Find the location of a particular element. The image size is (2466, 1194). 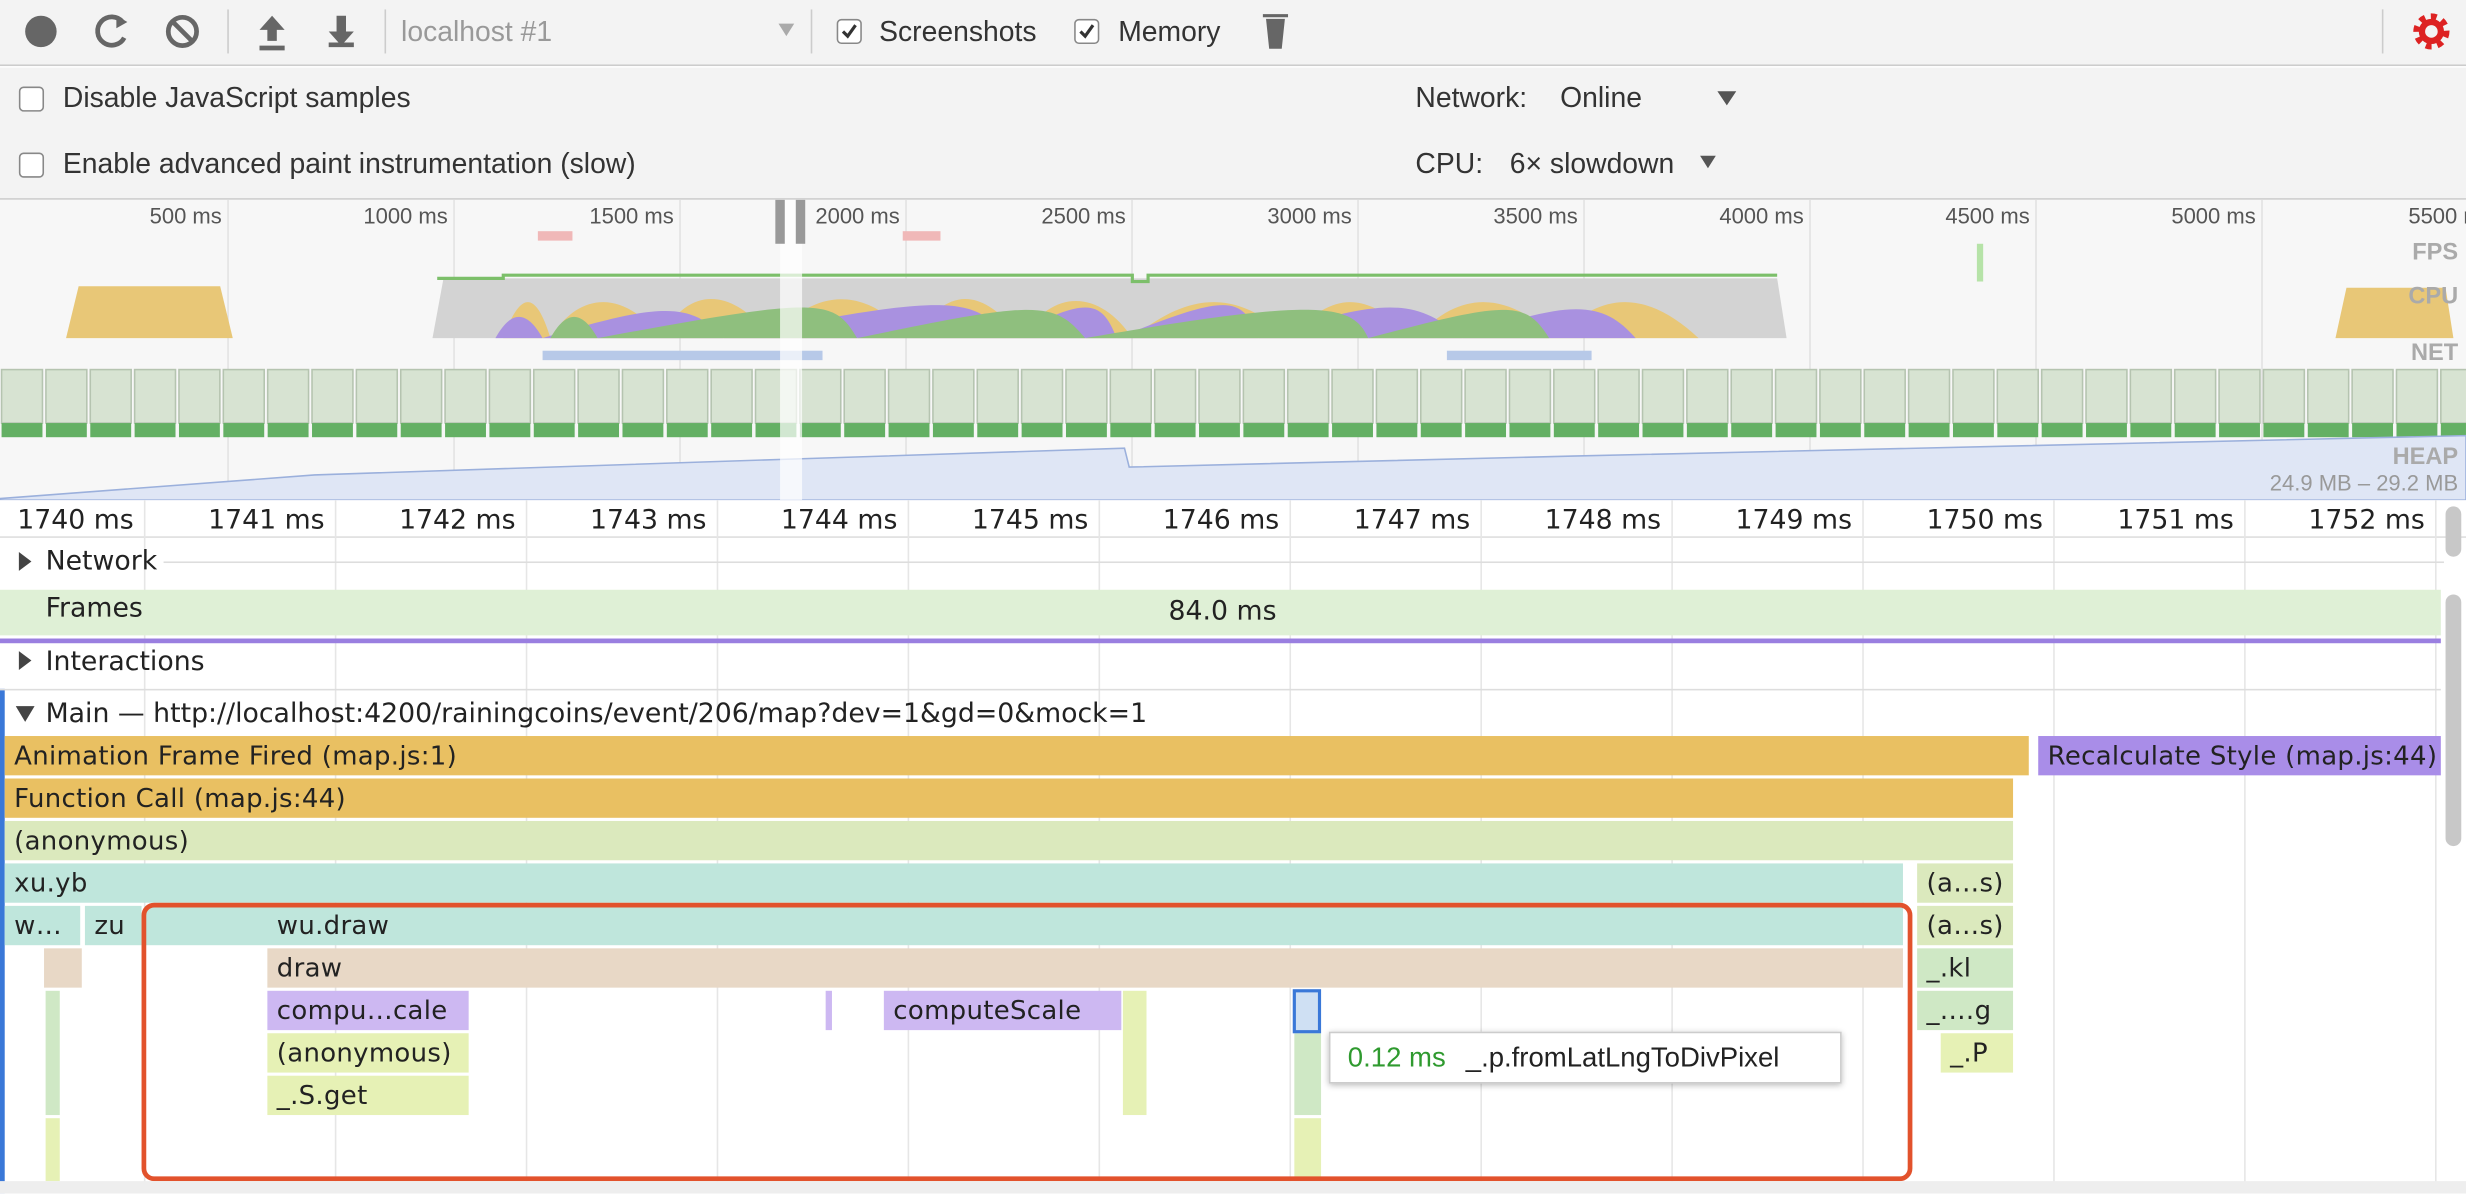

record-button is located at coordinates (41, 31).